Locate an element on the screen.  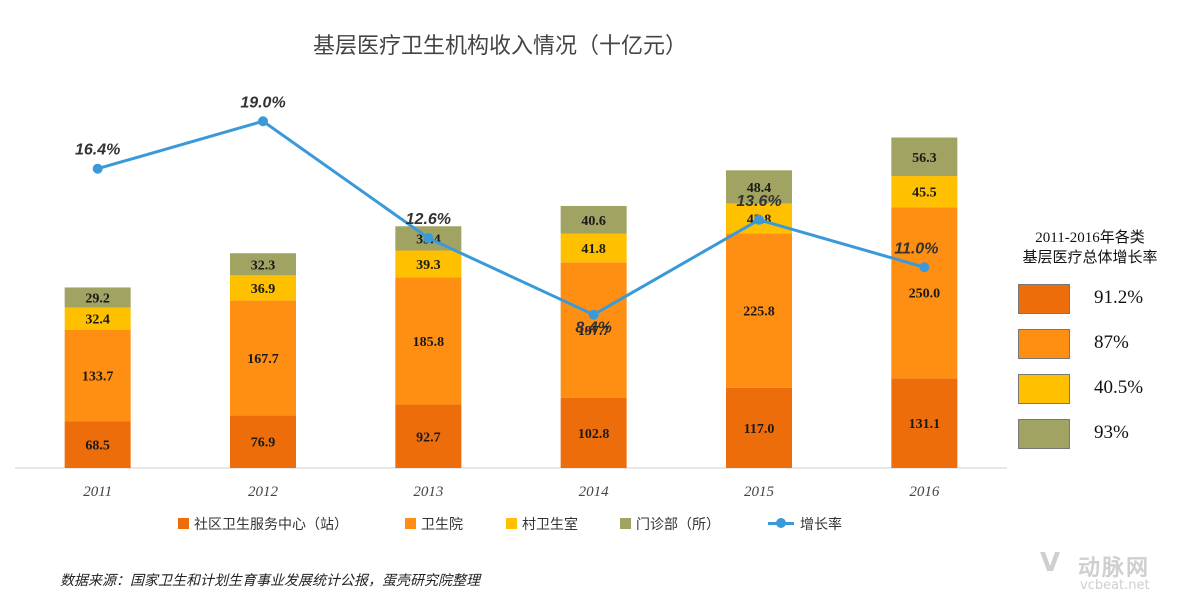
bar-community-2015 is located at coordinates (759, 427).